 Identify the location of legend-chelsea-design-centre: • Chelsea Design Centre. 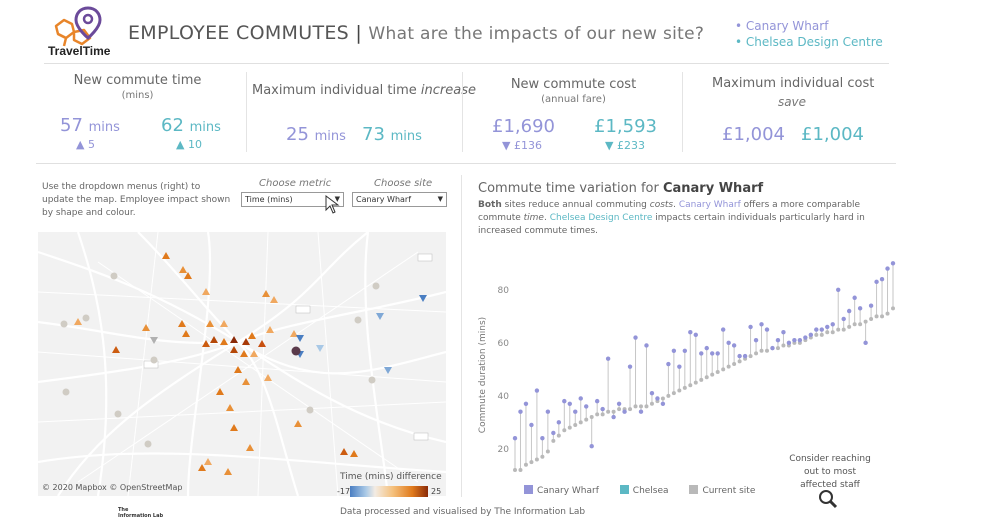
(809, 42).